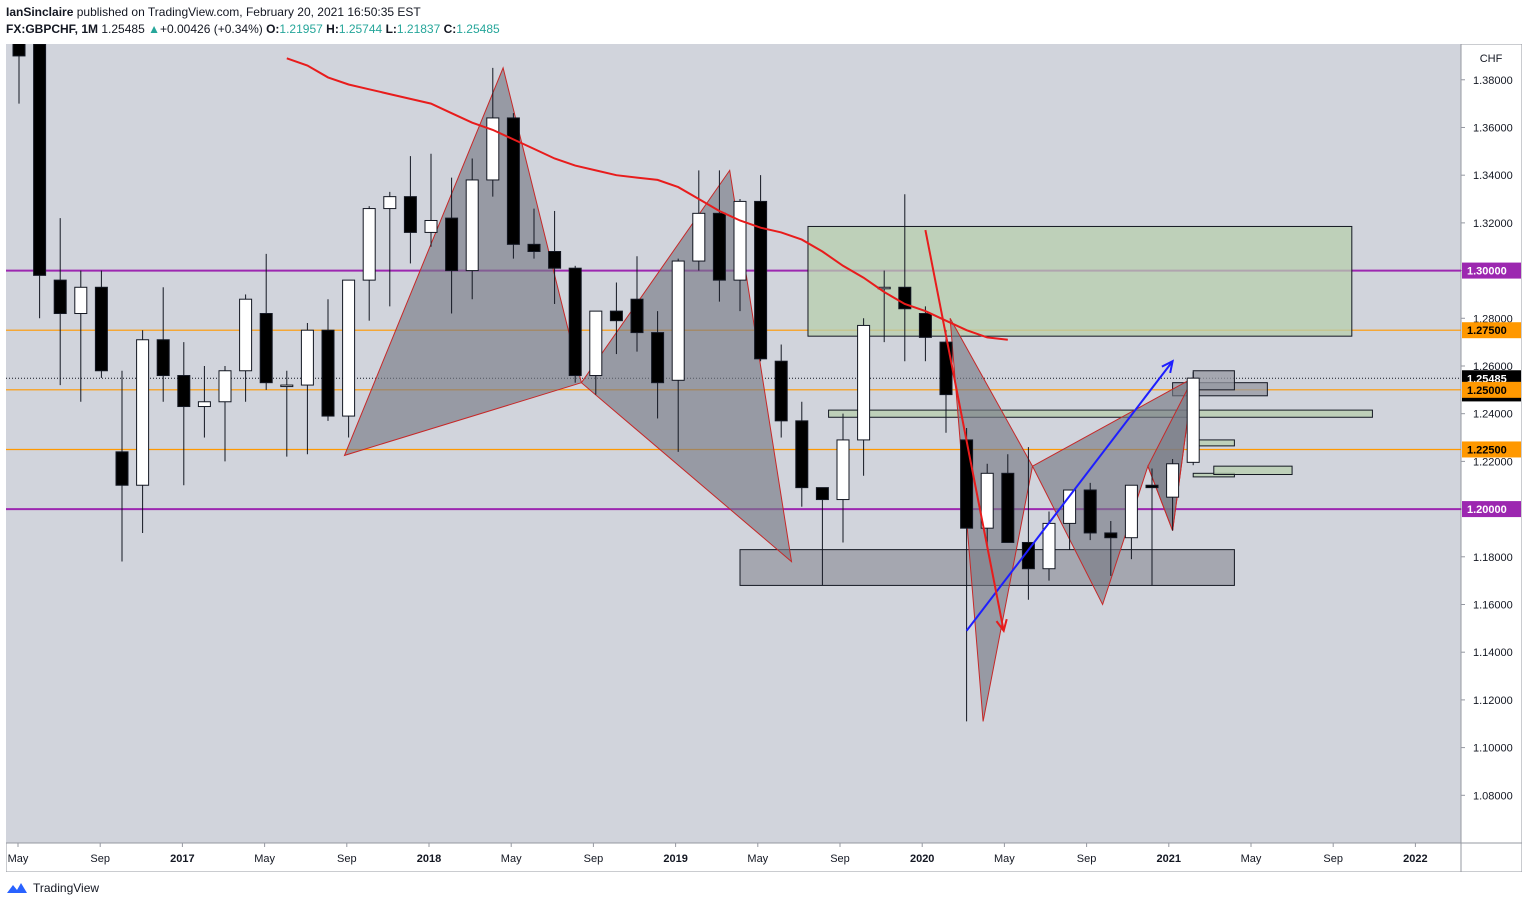 The height and width of the screenshot is (909, 1528). Describe the element at coordinates (182, 859) in the screenshot. I see `x-tick-label: 2017` at that location.